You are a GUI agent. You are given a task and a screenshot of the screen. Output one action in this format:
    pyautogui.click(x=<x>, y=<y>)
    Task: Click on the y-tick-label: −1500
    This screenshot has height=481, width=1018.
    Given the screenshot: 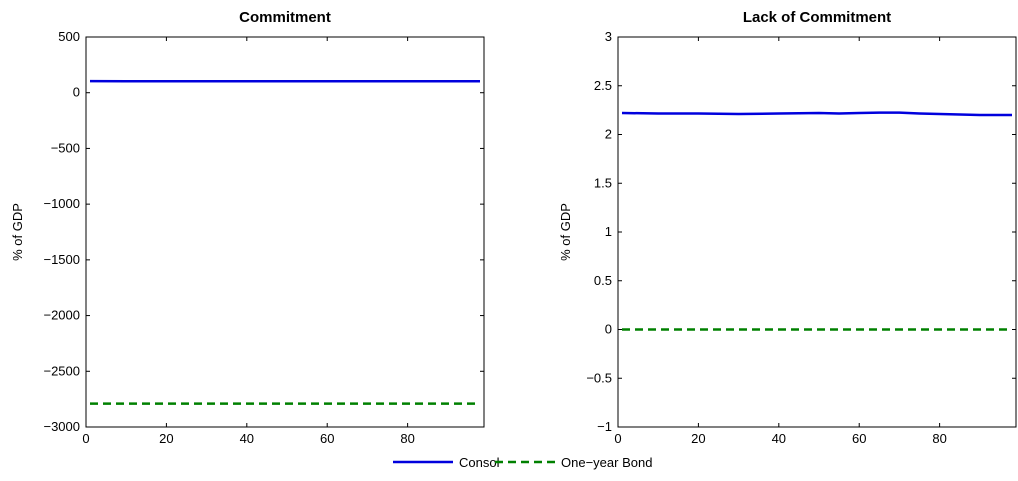 What is the action you would take?
    pyautogui.click(x=61, y=259)
    